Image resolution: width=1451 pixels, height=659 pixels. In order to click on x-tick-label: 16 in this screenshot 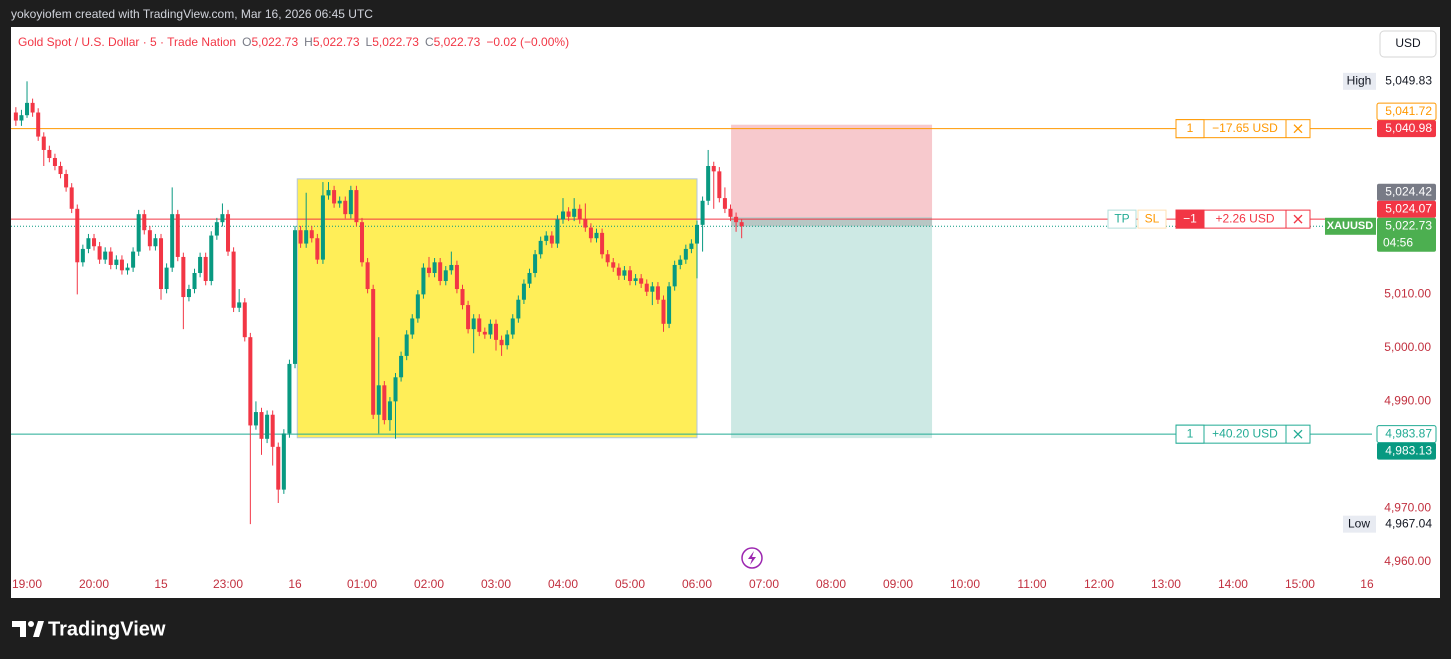, I will do `click(295, 584)`.